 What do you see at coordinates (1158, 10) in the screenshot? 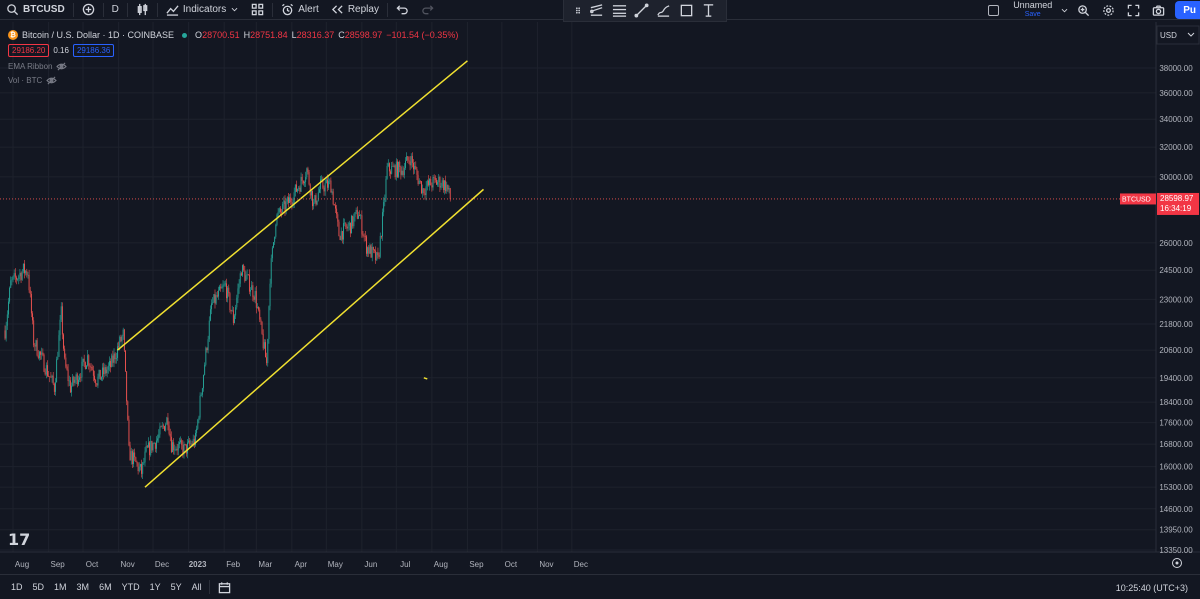
I see `camera-icon` at bounding box center [1158, 10].